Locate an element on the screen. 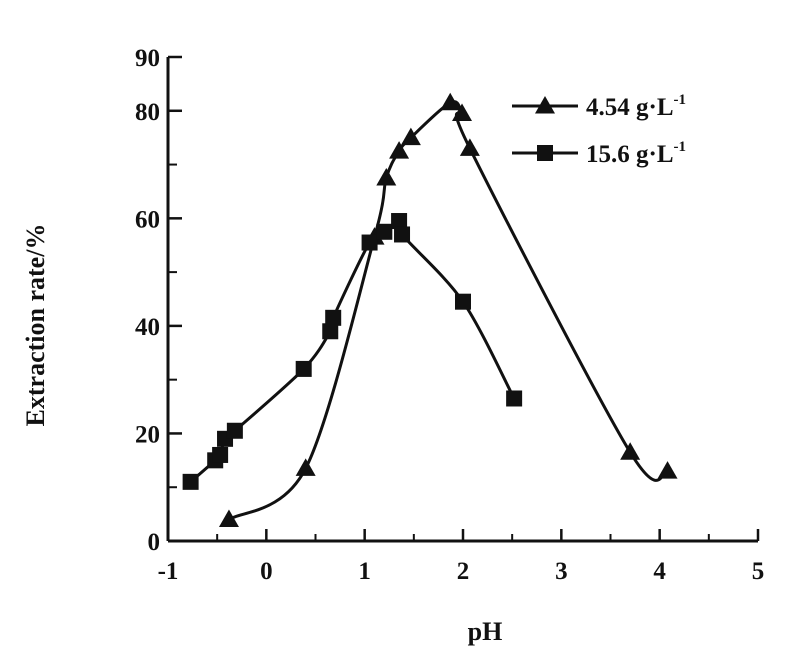 The height and width of the screenshot is (661, 797). legend-text: 4.54 g·L is located at coordinates (630, 107).